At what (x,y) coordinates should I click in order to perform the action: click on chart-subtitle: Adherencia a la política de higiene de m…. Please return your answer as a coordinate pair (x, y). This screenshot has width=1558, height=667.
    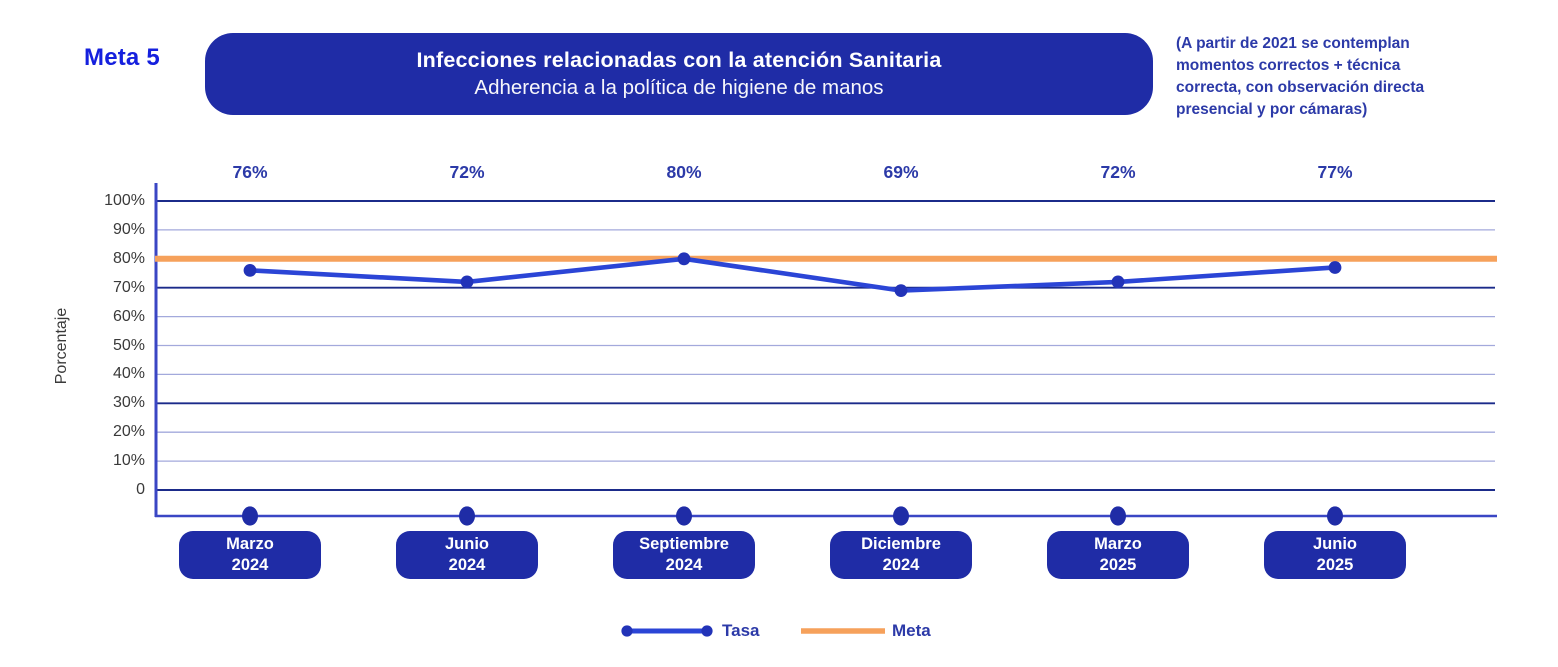
    Looking at the image, I should click on (679, 87).